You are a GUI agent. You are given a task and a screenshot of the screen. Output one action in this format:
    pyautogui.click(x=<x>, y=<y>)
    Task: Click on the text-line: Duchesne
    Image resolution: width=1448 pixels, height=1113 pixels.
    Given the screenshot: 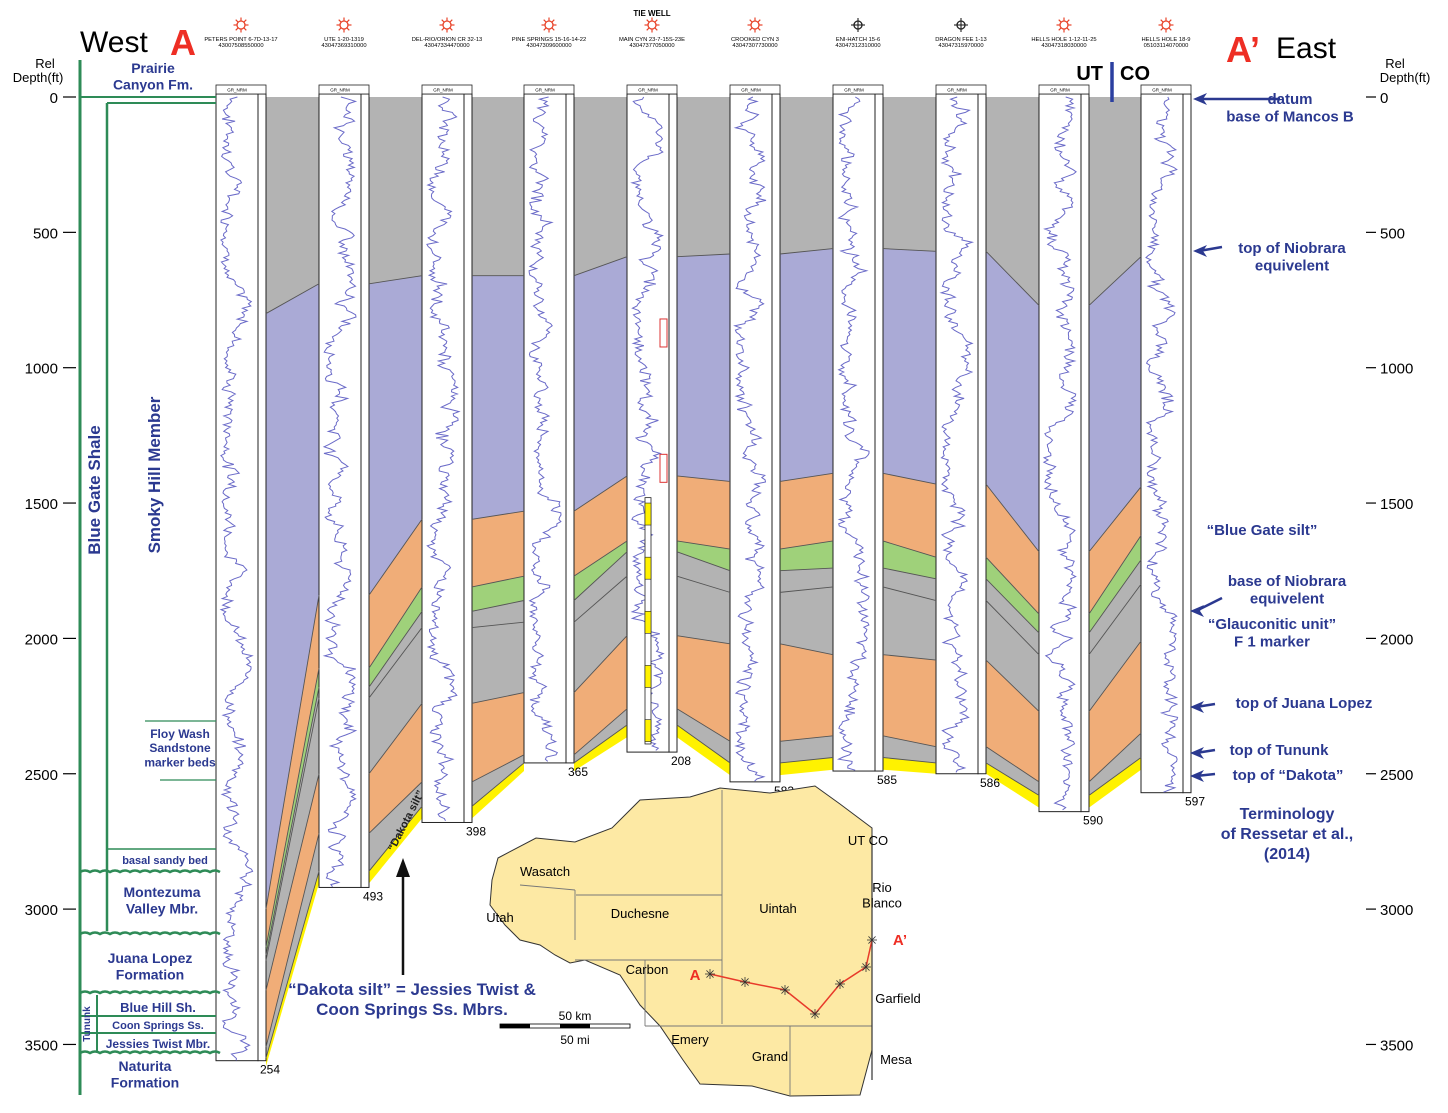 What is the action you would take?
    pyautogui.click(x=640, y=913)
    